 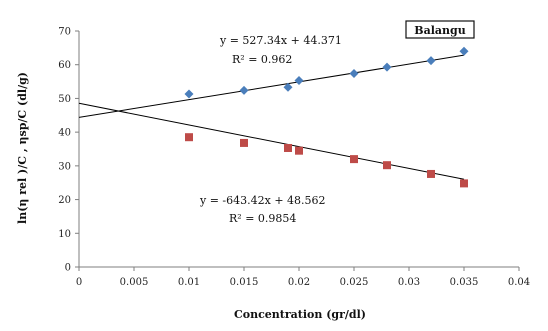 I want to click on x-tick-label: 0.035, so click(x=464, y=282).